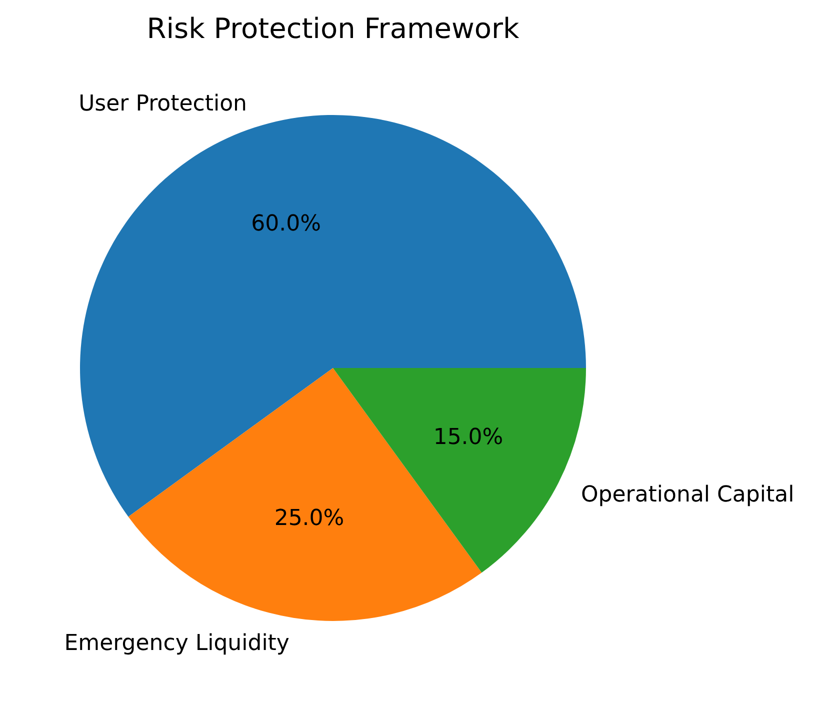 The width and height of the screenshot is (828, 702). What do you see at coordinates (162, 103) in the screenshot?
I see `slice-label: User Protection` at bounding box center [162, 103].